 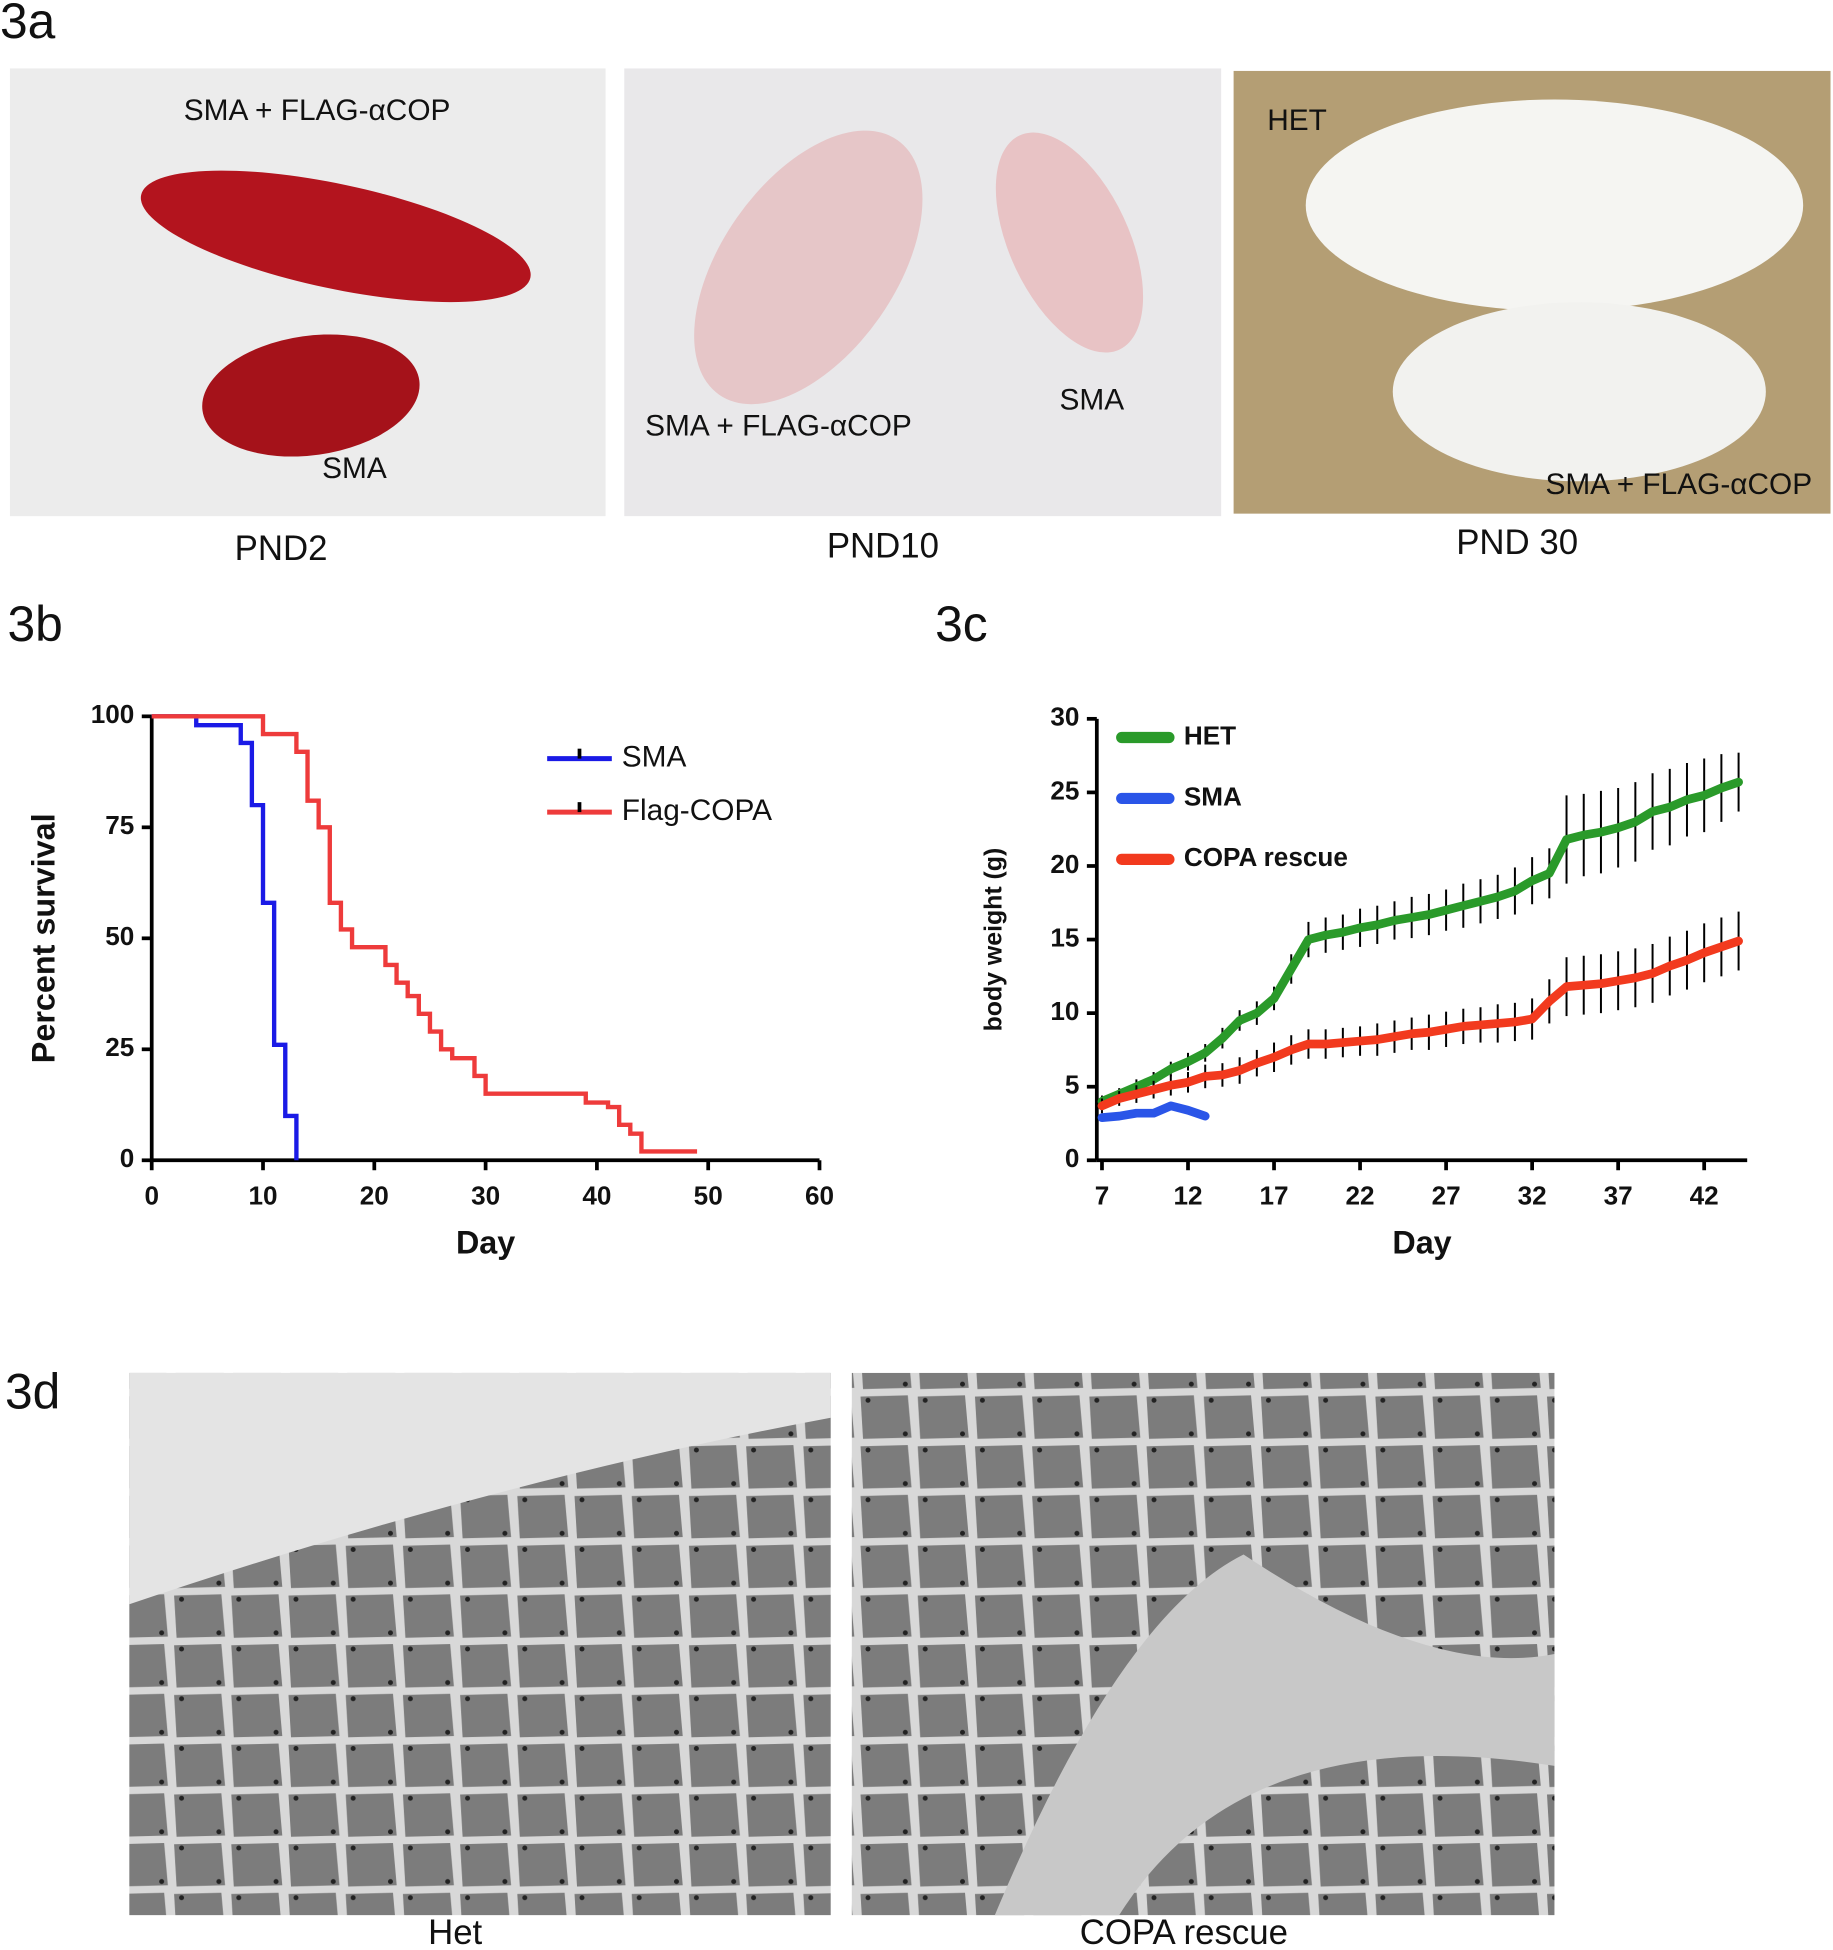 What do you see at coordinates (819, 1195) in the screenshot?
I see `x-tick-label: 60` at bounding box center [819, 1195].